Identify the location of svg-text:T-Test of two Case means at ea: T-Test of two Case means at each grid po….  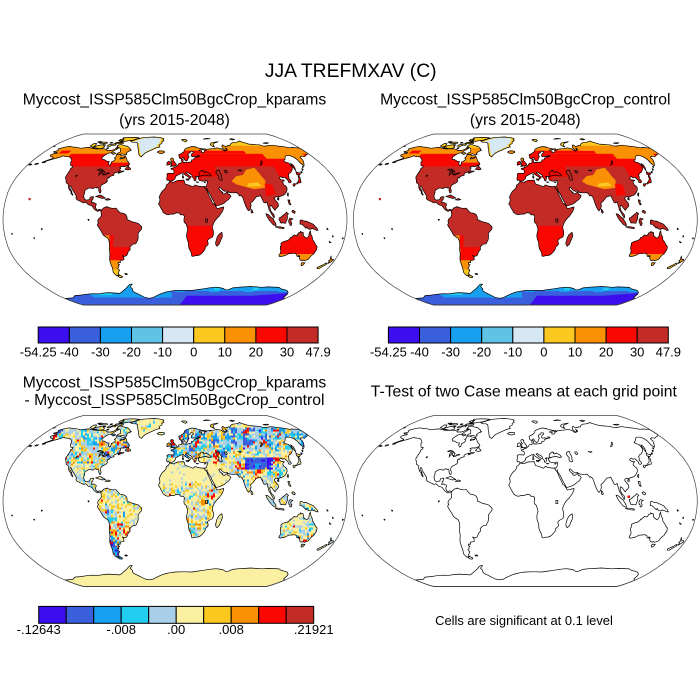
(524, 391).